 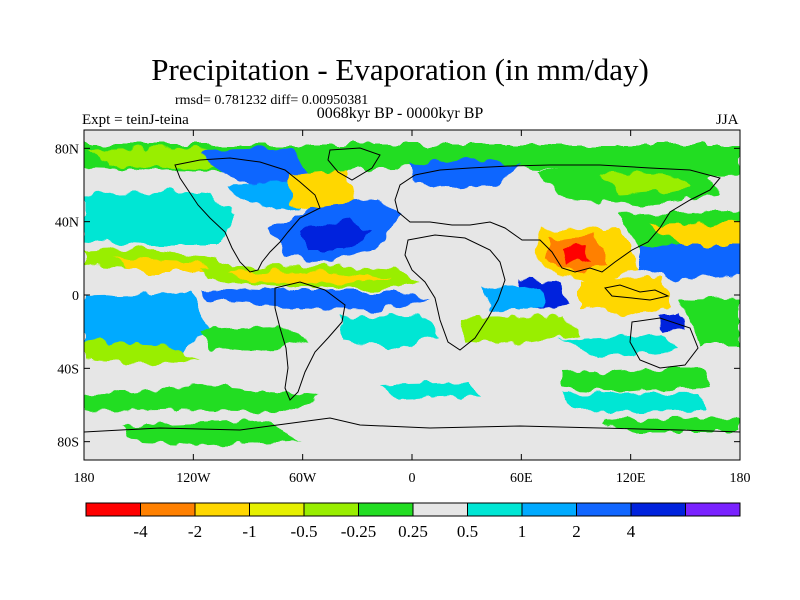 I want to click on lon-tick-label: 120W, so click(x=193, y=478).